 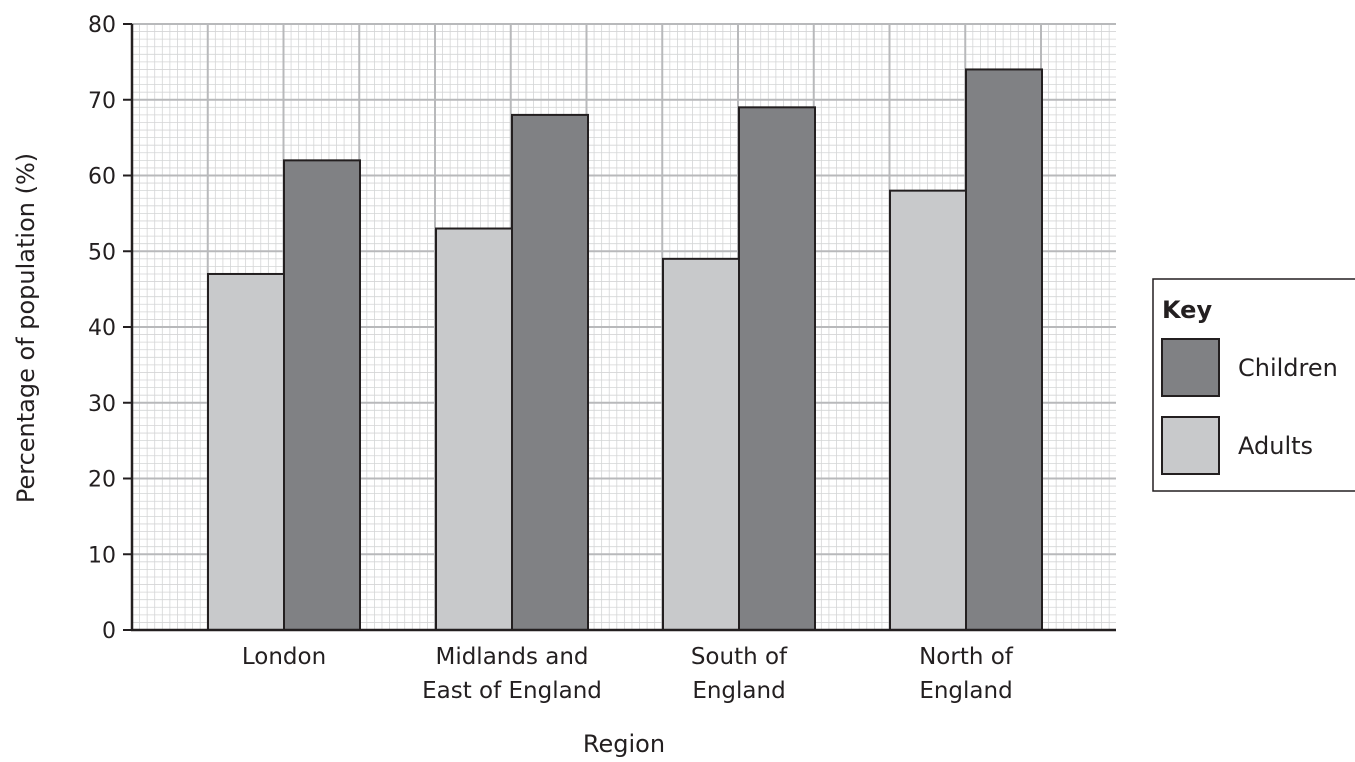 What do you see at coordinates (1187, 310) in the screenshot?
I see `legend-title: Key` at bounding box center [1187, 310].